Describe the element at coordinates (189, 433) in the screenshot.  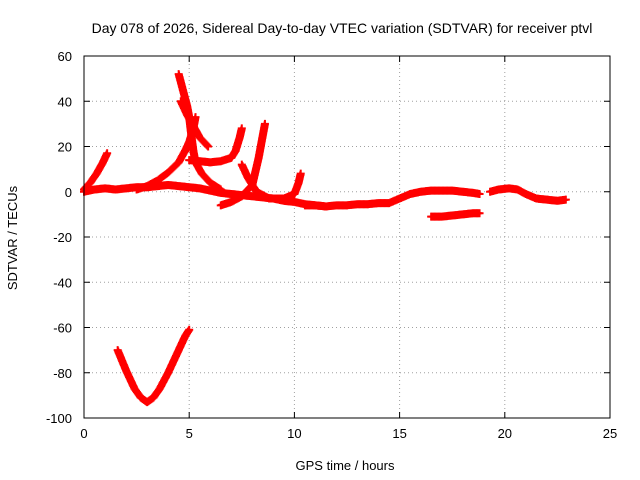
I see `x-tick-label: 5` at that location.